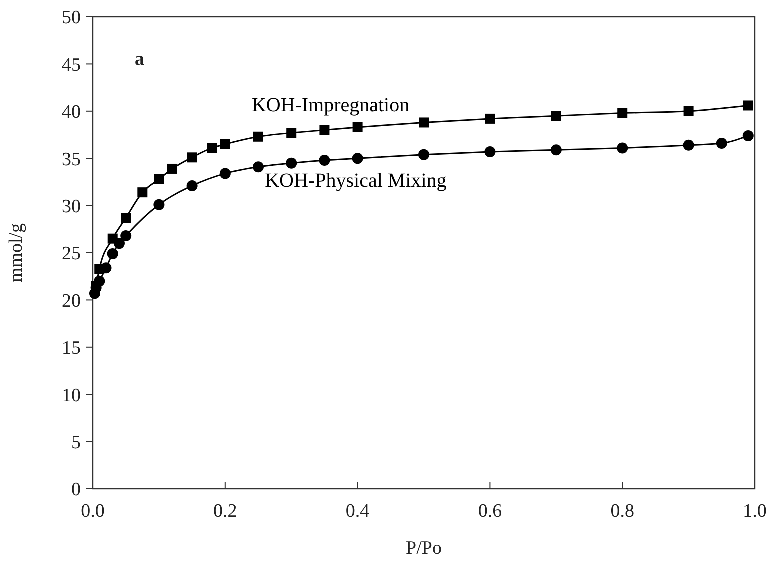  I want to click on x-tick-label: 1.0, so click(755, 511).